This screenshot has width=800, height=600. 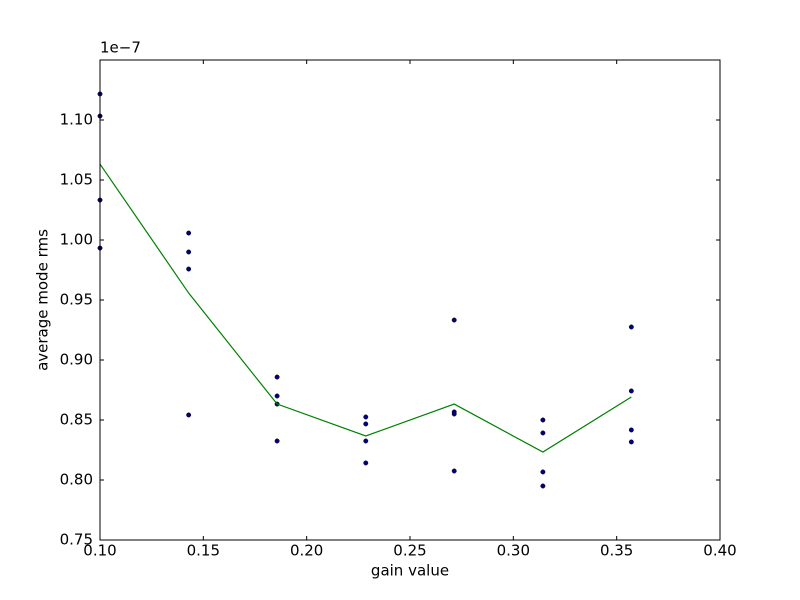 What do you see at coordinates (76, 300) in the screenshot?
I see `y-tick-label: 0.95` at bounding box center [76, 300].